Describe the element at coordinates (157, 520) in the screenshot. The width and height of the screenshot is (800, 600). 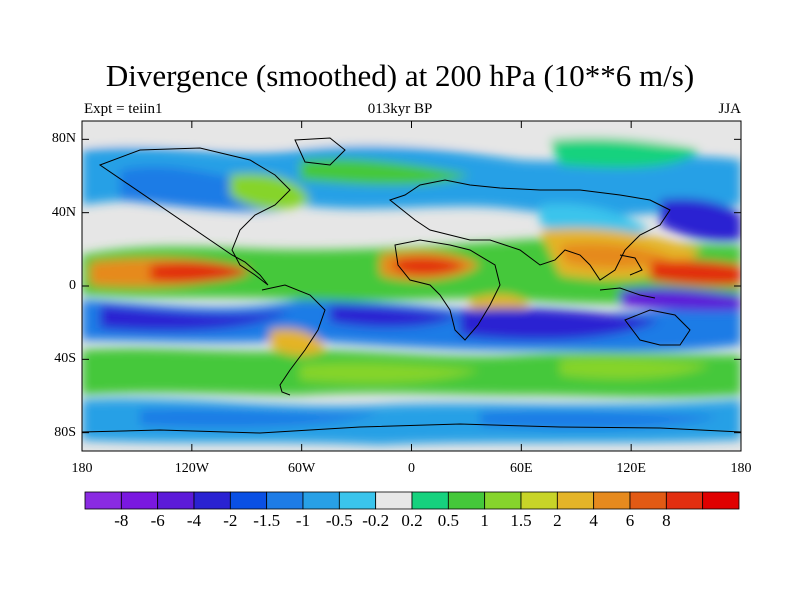
I see `colorbar-label: -6` at that location.